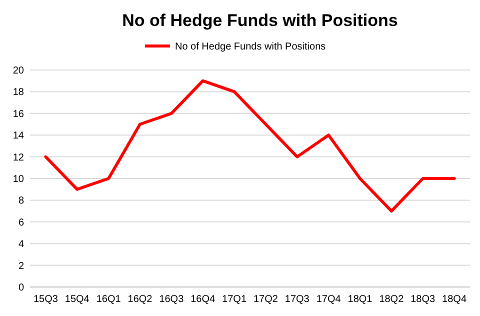 Image resolution: width=480 pixels, height=316 pixels. What do you see at coordinates (265, 299) in the screenshot?
I see `x-tick-label: 17Q2` at bounding box center [265, 299].